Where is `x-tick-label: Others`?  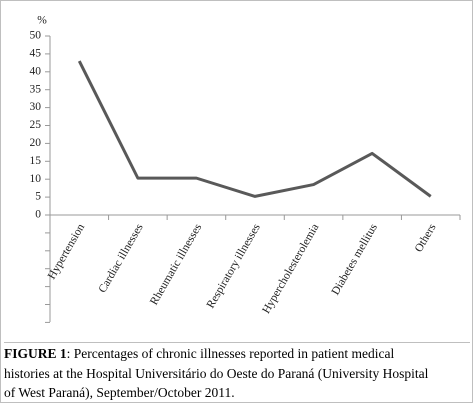
x-tick-label: Others is located at coordinates (426, 237).